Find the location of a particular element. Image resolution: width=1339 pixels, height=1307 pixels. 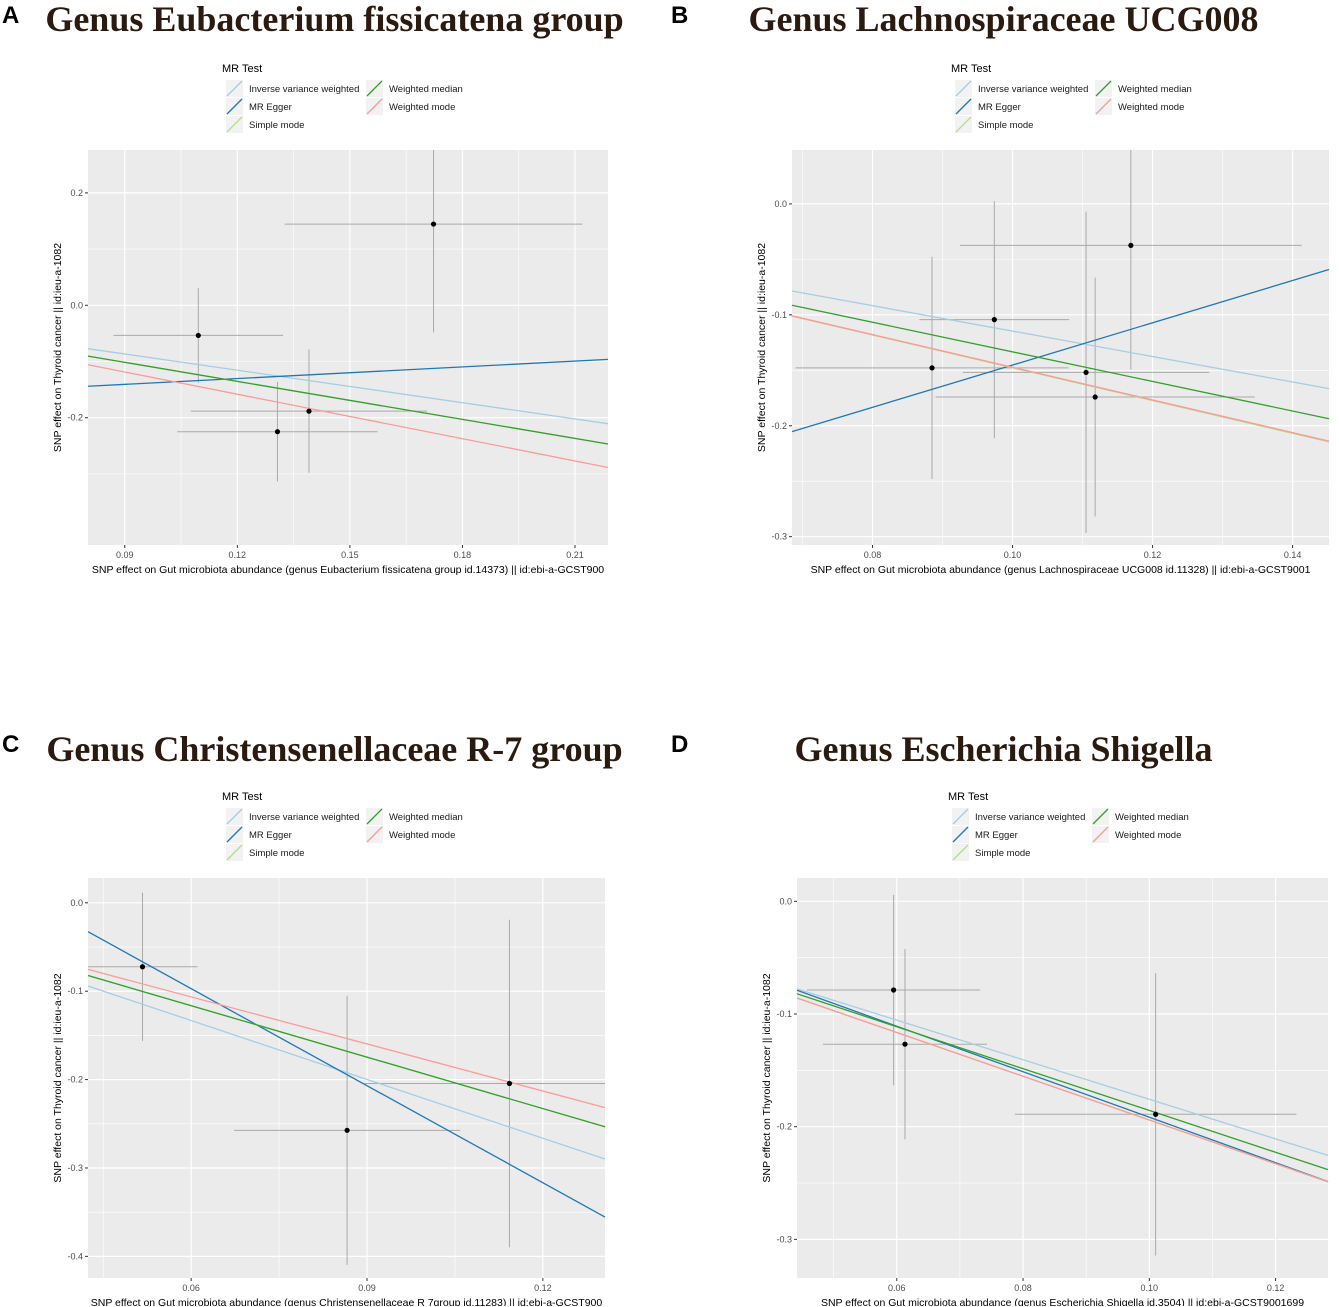

panel-title: Genus Christensenellaceae R-7 group is located at coordinates (334, 749).